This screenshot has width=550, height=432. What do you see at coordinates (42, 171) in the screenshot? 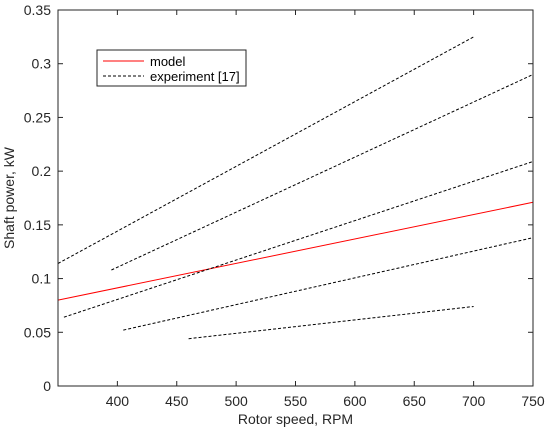
I see `y-tick-label: 0.2` at bounding box center [42, 171].